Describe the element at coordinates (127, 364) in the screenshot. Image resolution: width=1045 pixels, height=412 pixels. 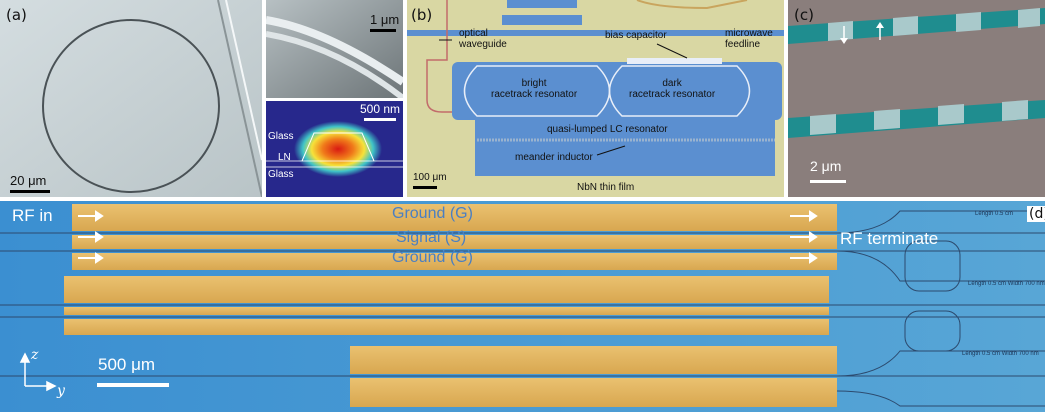
I see `panel-d-scale-label: 500 μm` at that location.